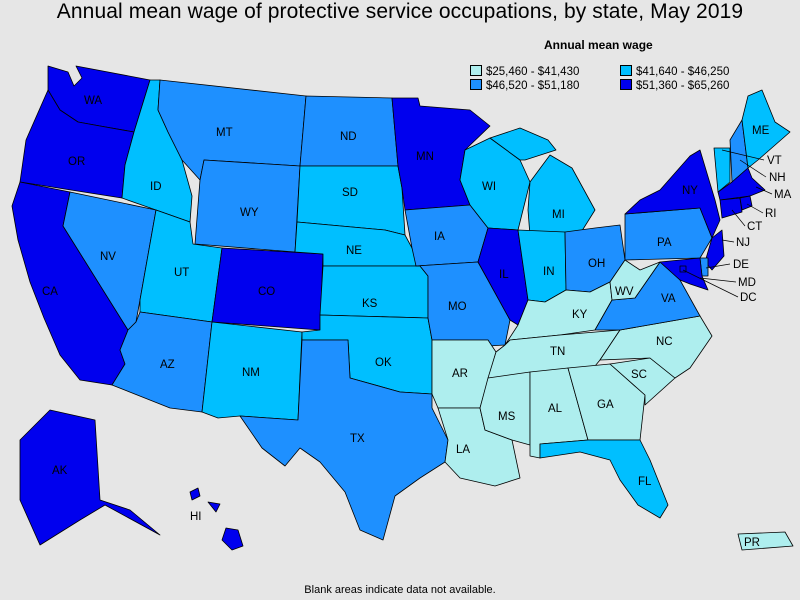 This screenshot has height=600, width=800. I want to click on label-tx: TX, so click(357, 439).